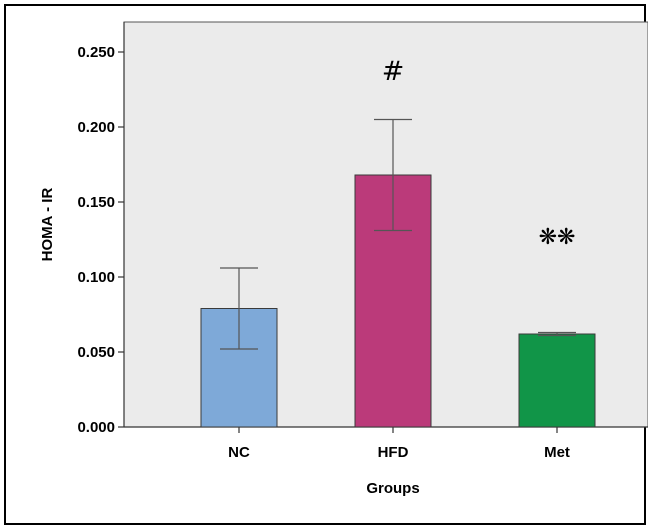 This screenshot has height=531, width=652. I want to click on x-tick-label: NC, so click(239, 452).